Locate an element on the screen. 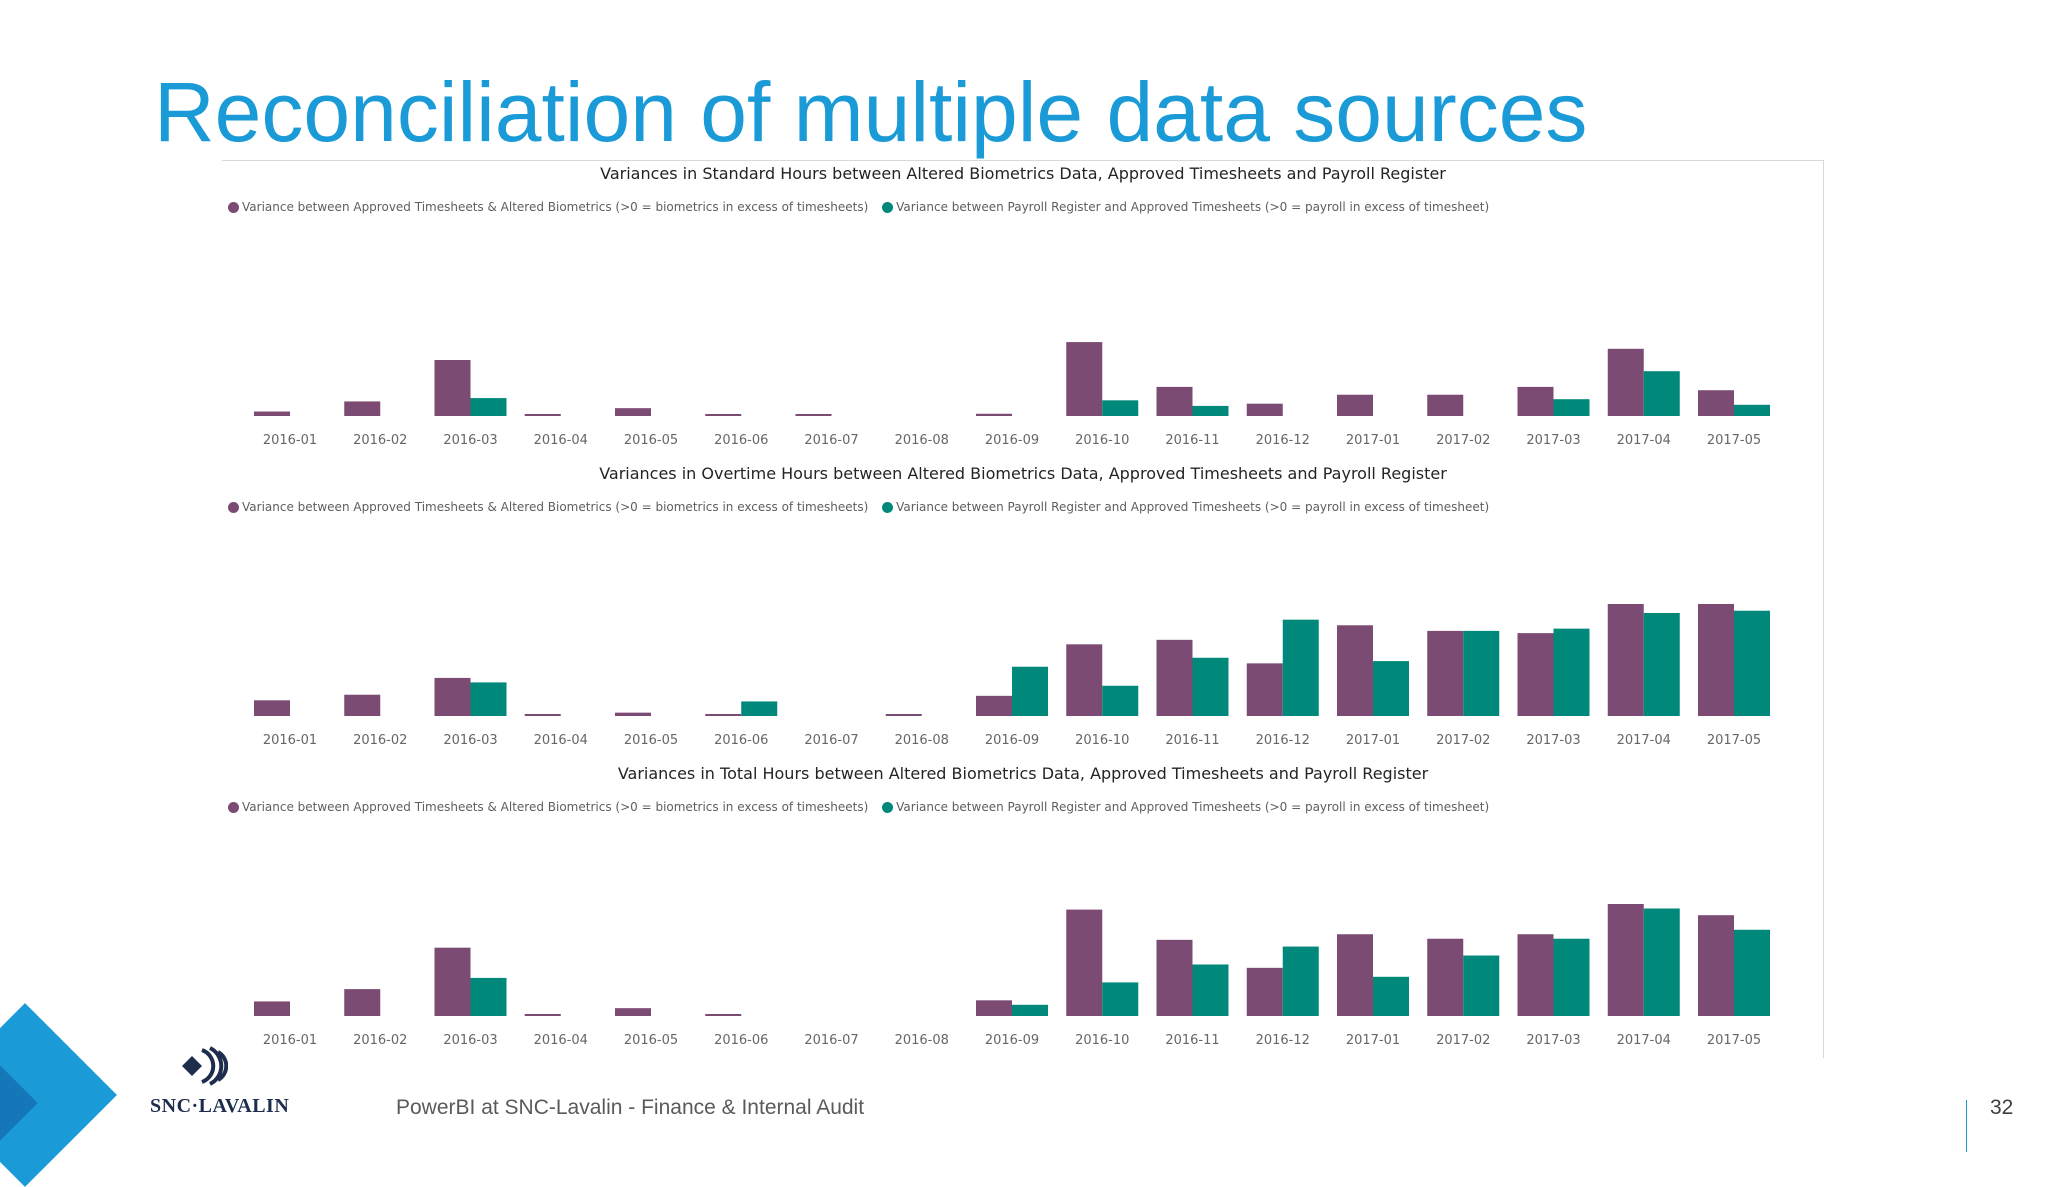 This screenshot has width=2048, height=1187. x-tick-label: 2016-05 is located at coordinates (651, 1040).